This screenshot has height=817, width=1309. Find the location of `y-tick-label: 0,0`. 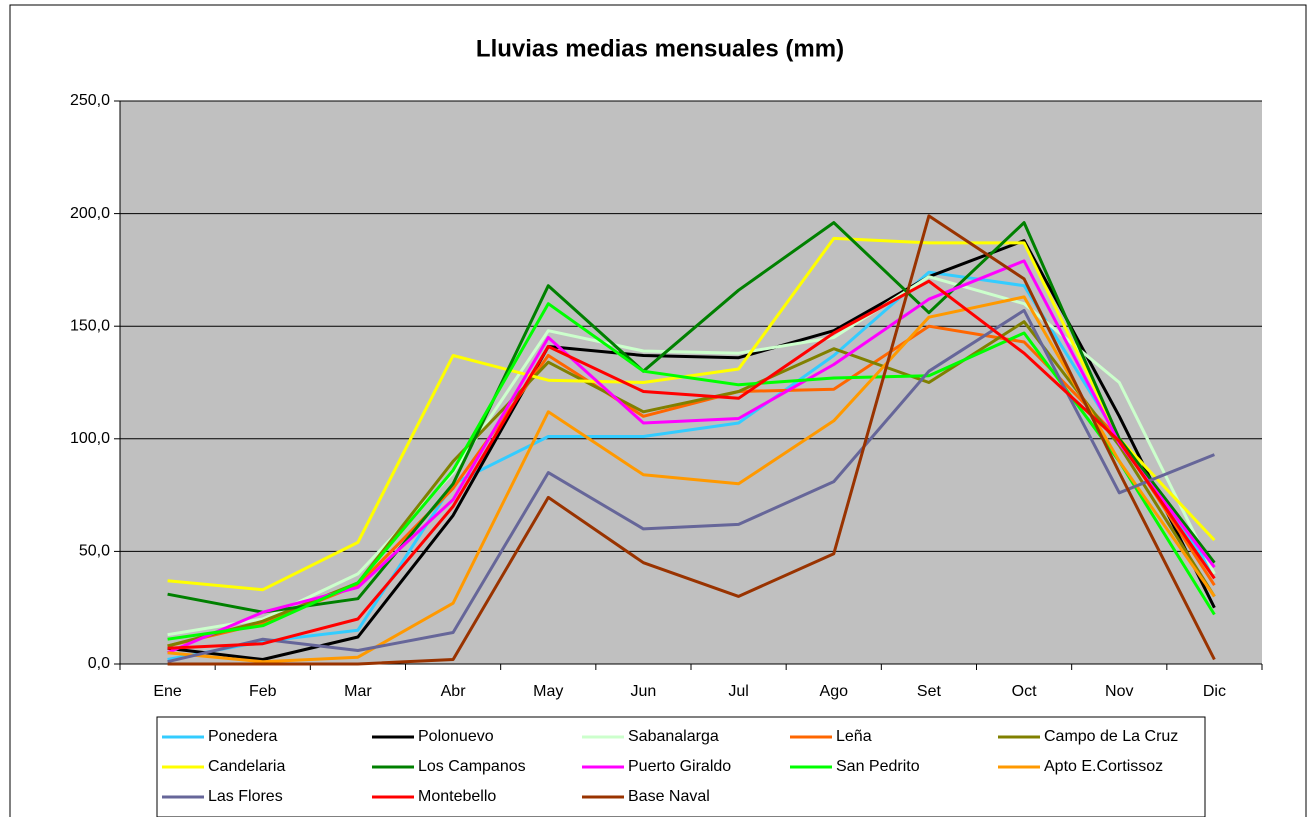

y-tick-label: 0,0 is located at coordinates (99, 663).